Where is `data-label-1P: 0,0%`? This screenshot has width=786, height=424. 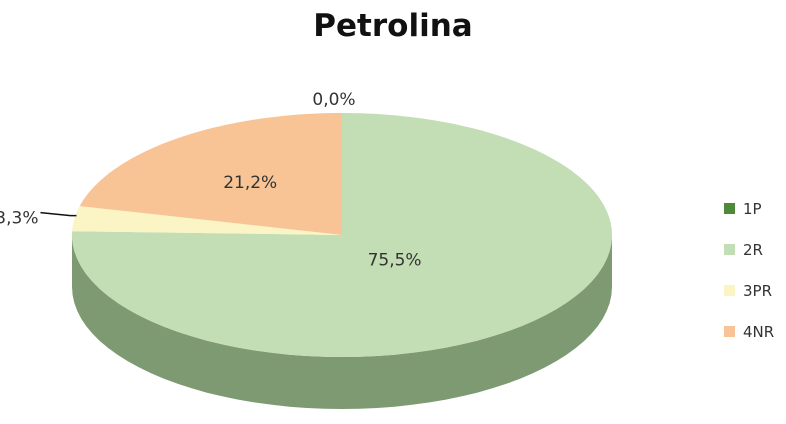
data-label-1P: 0,0% is located at coordinates (333, 100).